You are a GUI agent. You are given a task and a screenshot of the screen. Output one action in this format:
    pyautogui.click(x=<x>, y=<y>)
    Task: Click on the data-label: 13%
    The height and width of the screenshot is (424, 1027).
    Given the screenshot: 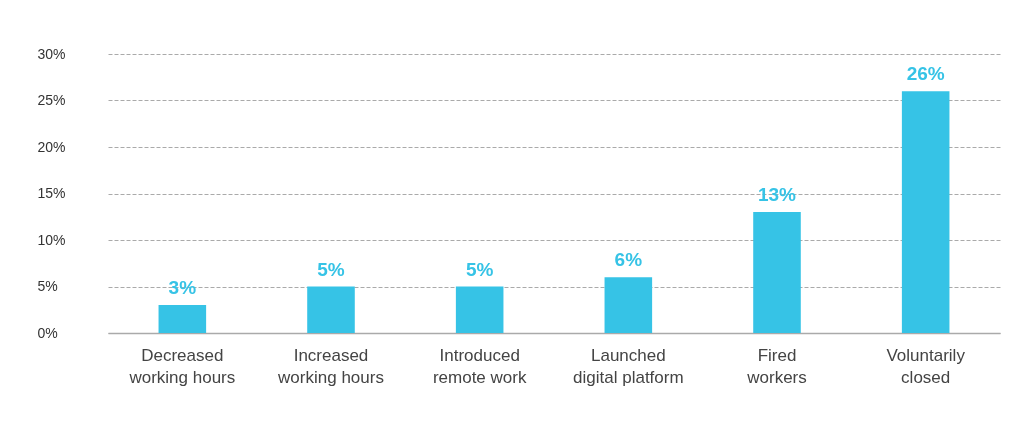 What is the action you would take?
    pyautogui.click(x=777, y=195)
    